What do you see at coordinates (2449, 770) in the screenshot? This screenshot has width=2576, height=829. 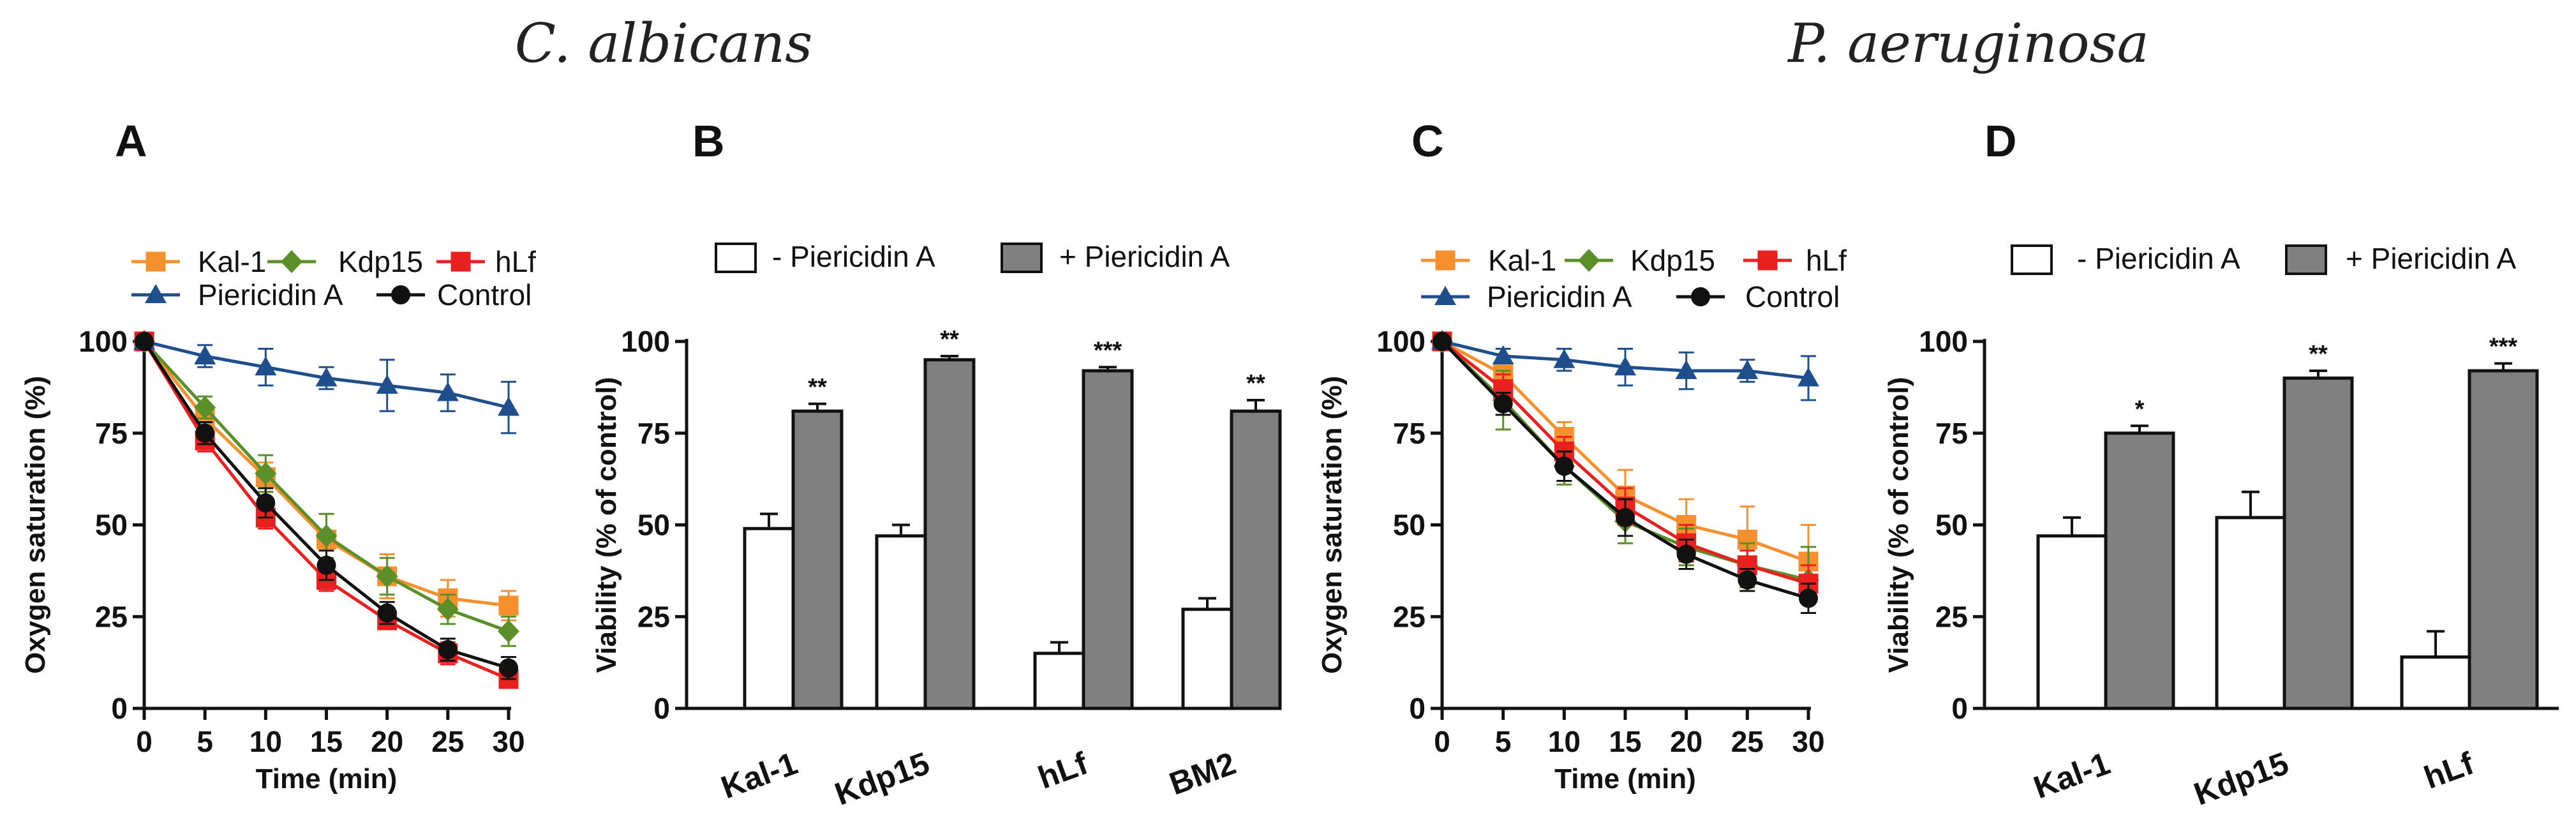 I see `category-label: hLf` at bounding box center [2449, 770].